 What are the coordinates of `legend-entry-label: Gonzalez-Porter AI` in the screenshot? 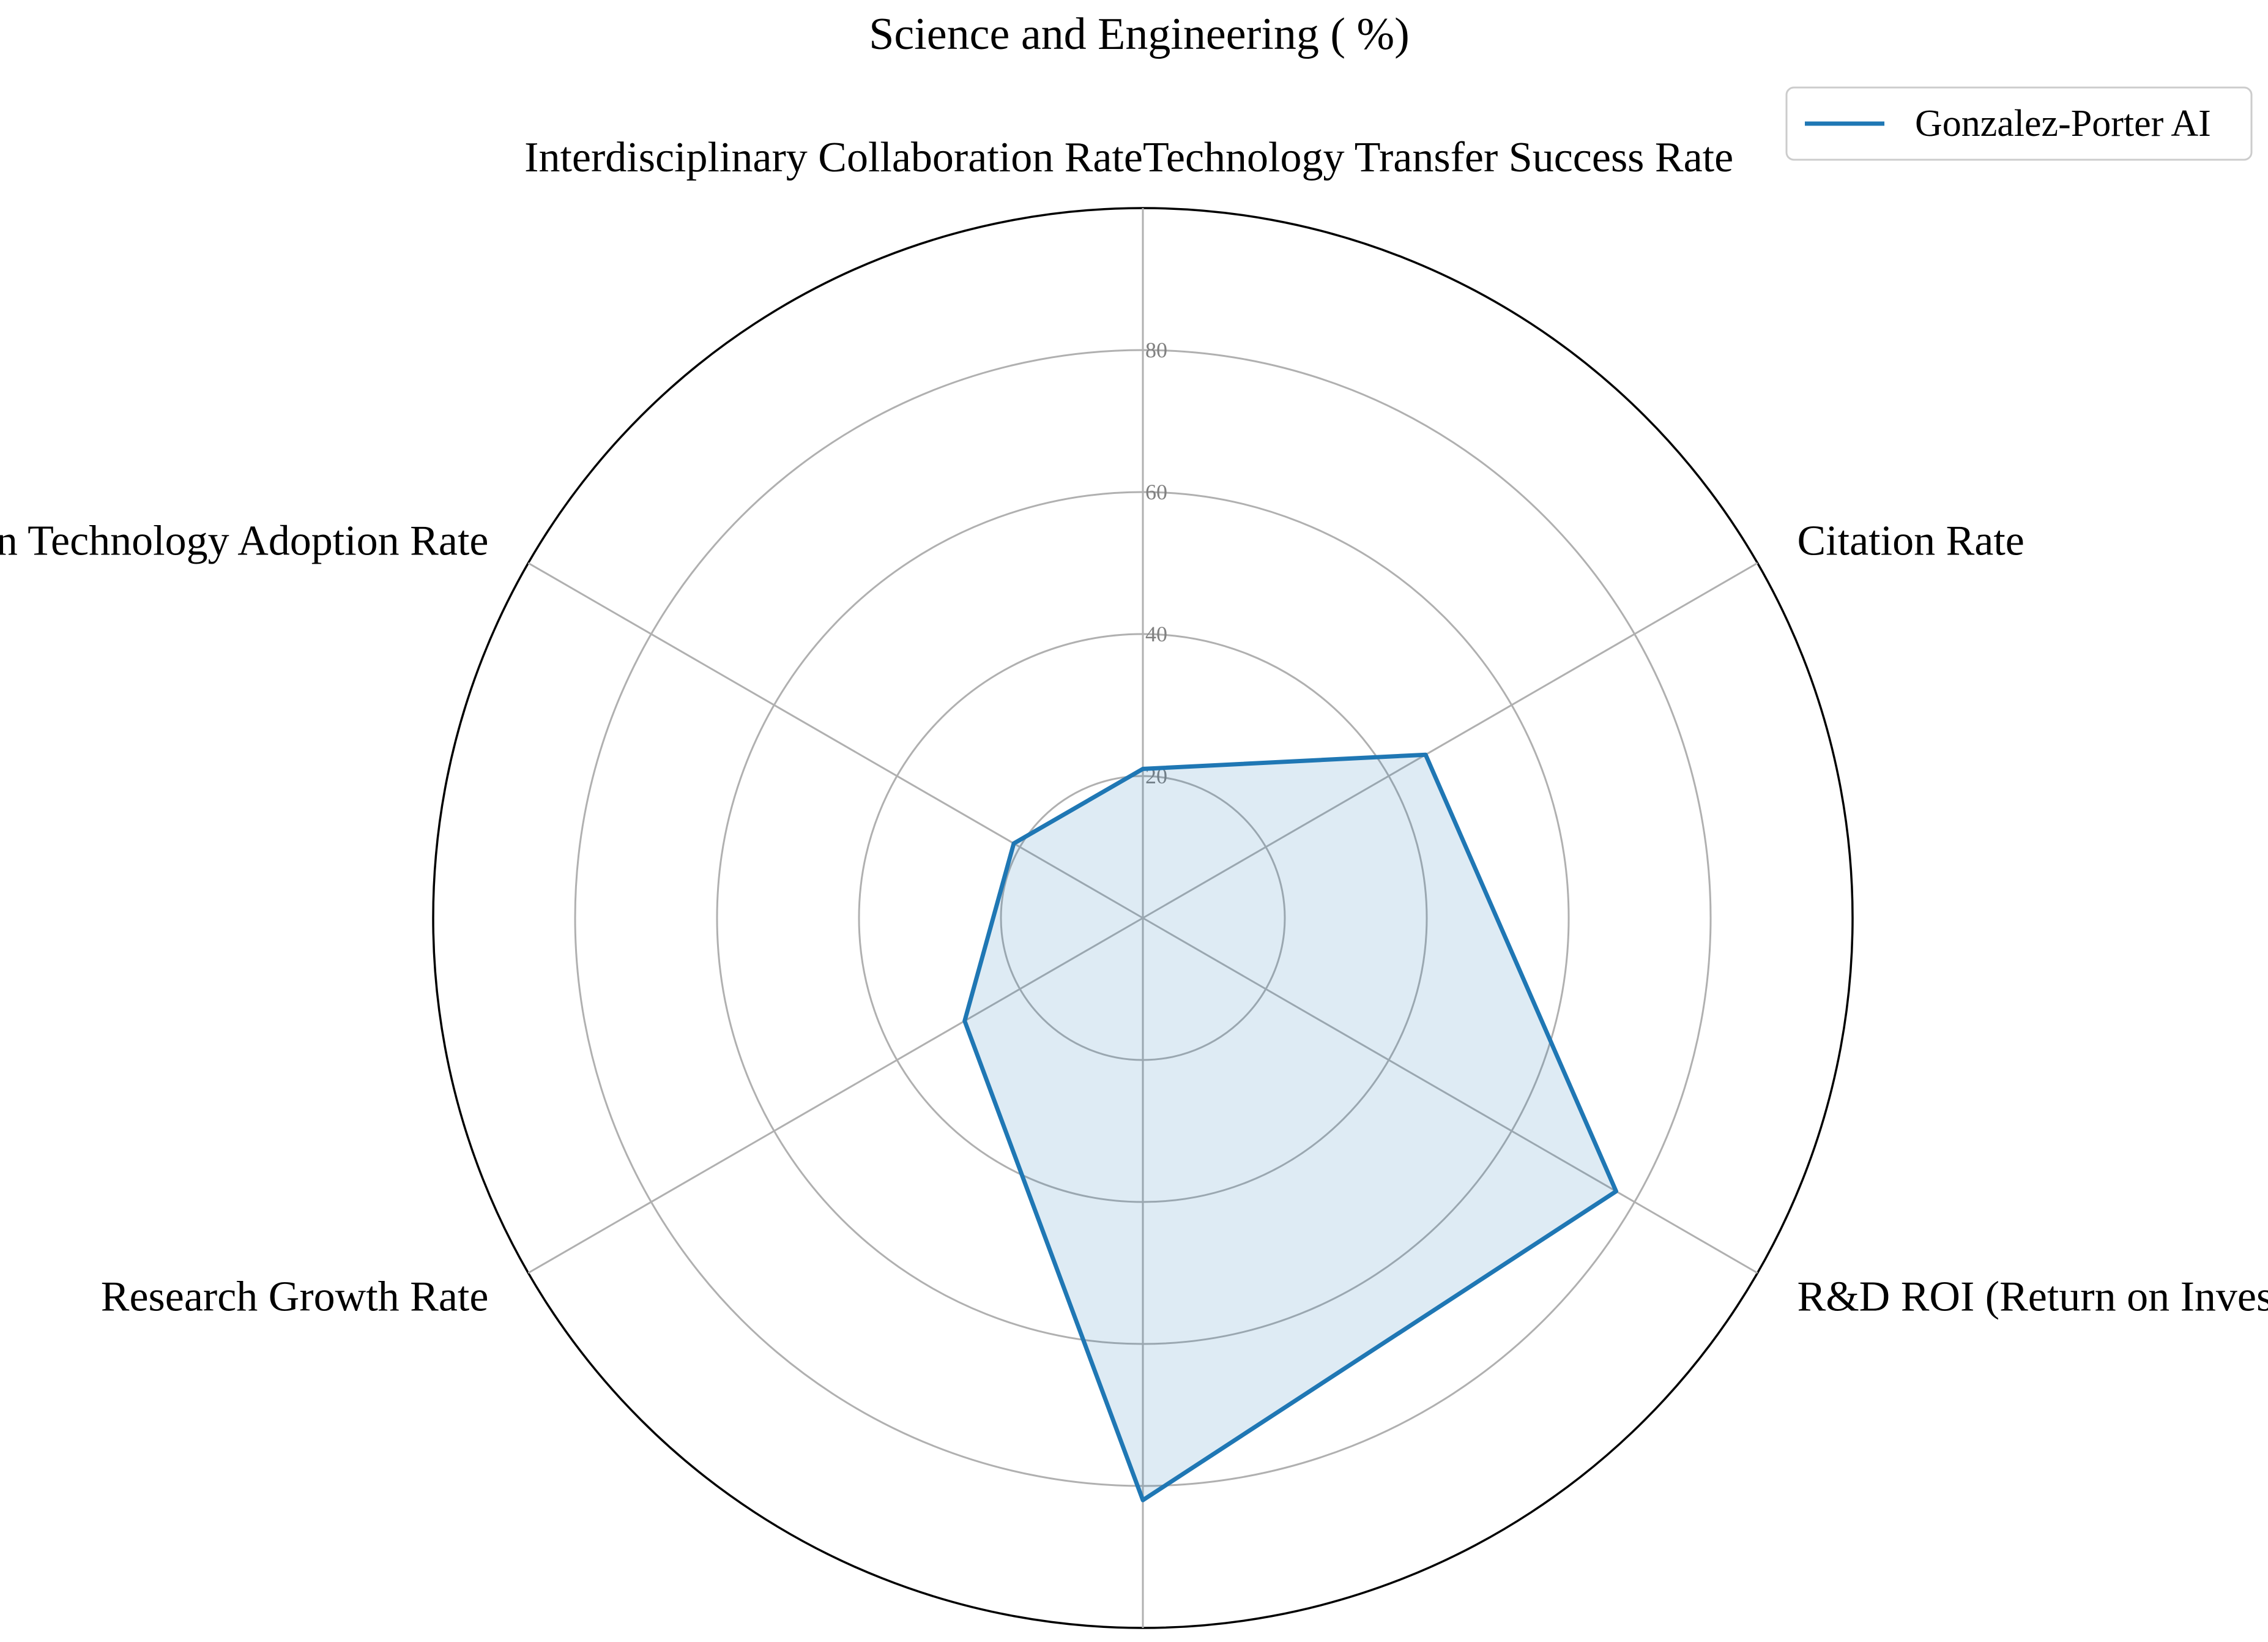 It's located at (2063, 123).